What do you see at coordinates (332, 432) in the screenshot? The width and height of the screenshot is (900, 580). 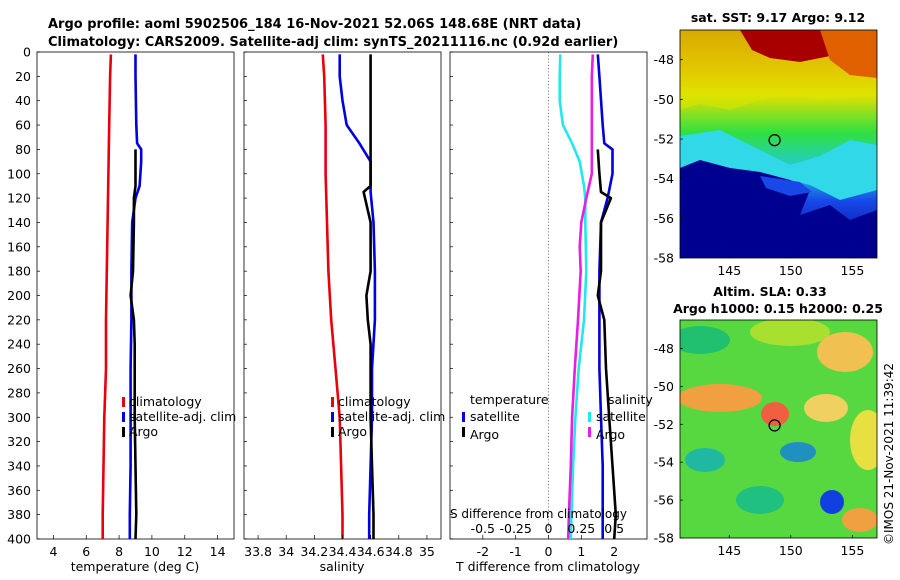 I see `legend-swatch-argo` at bounding box center [332, 432].